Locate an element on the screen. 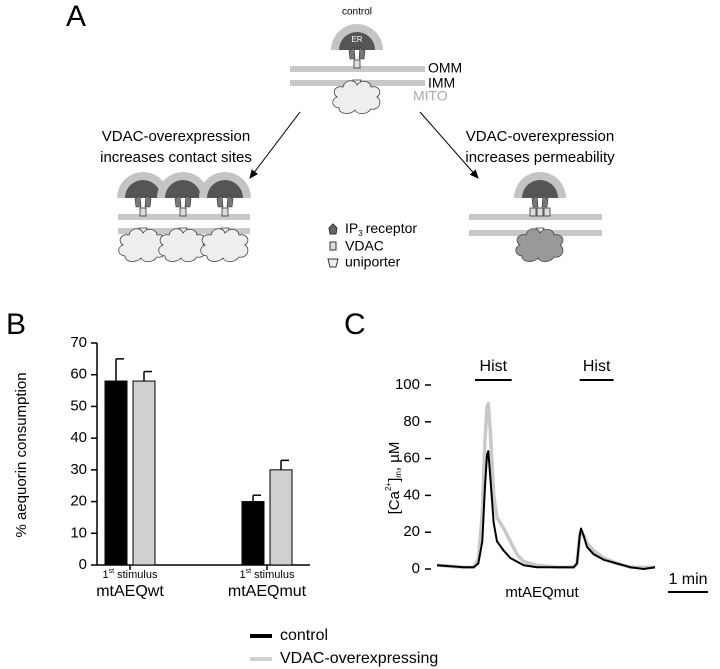 The height and width of the screenshot is (669, 720). x-tick-label: mtAEQwt is located at coordinates (130, 591).